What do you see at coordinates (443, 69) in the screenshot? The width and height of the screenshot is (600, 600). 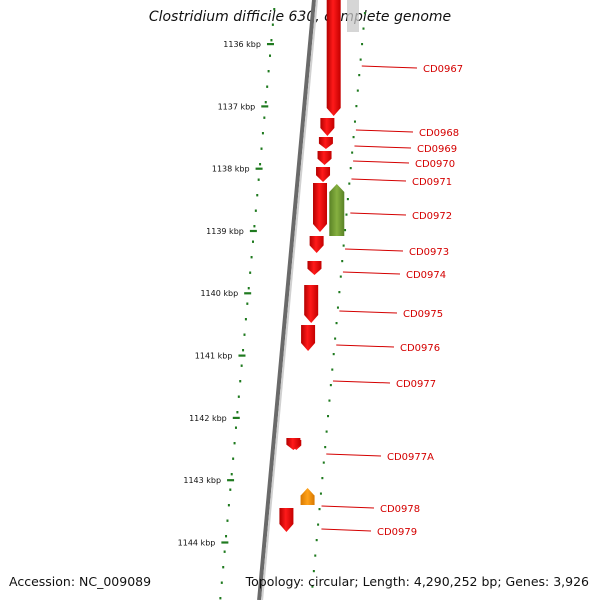 I see `gene-label-cd0967: CD0967` at bounding box center [443, 69].